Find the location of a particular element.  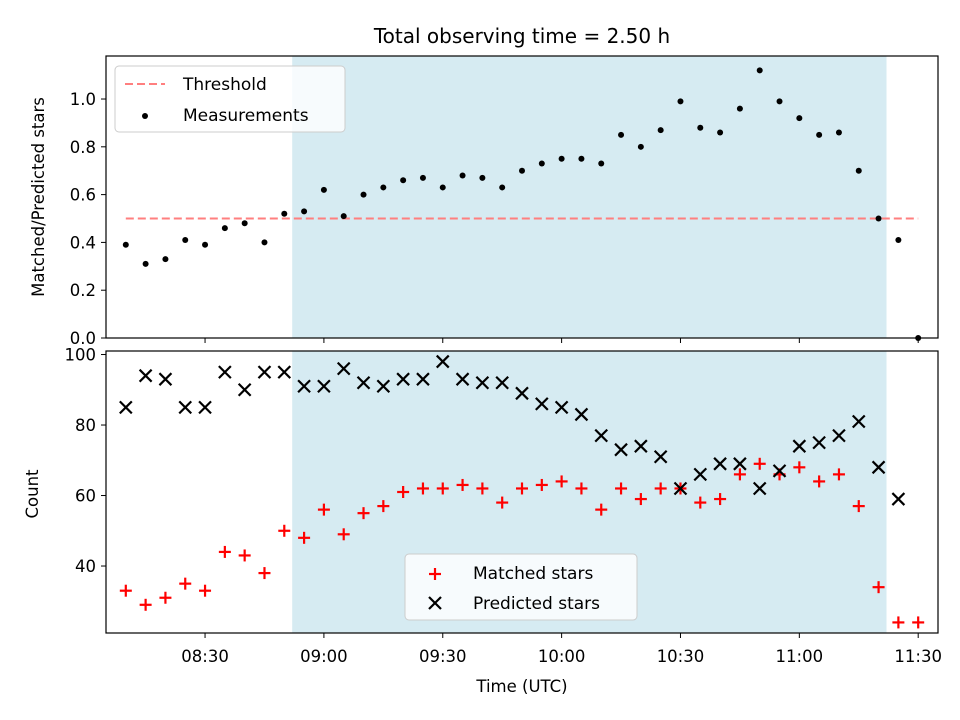

count-y-tick-label: 80 is located at coordinates (85, 425).